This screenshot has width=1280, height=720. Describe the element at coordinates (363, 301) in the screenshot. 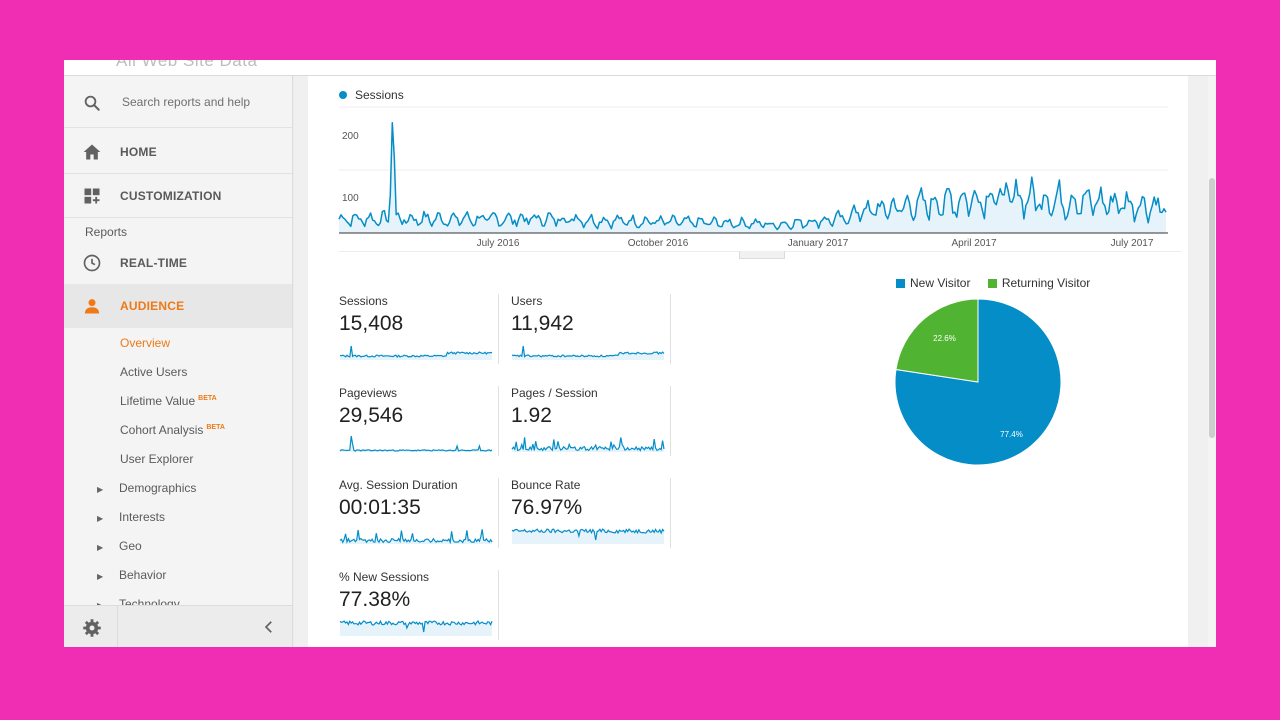

I see `metric-title: Sessions` at that location.